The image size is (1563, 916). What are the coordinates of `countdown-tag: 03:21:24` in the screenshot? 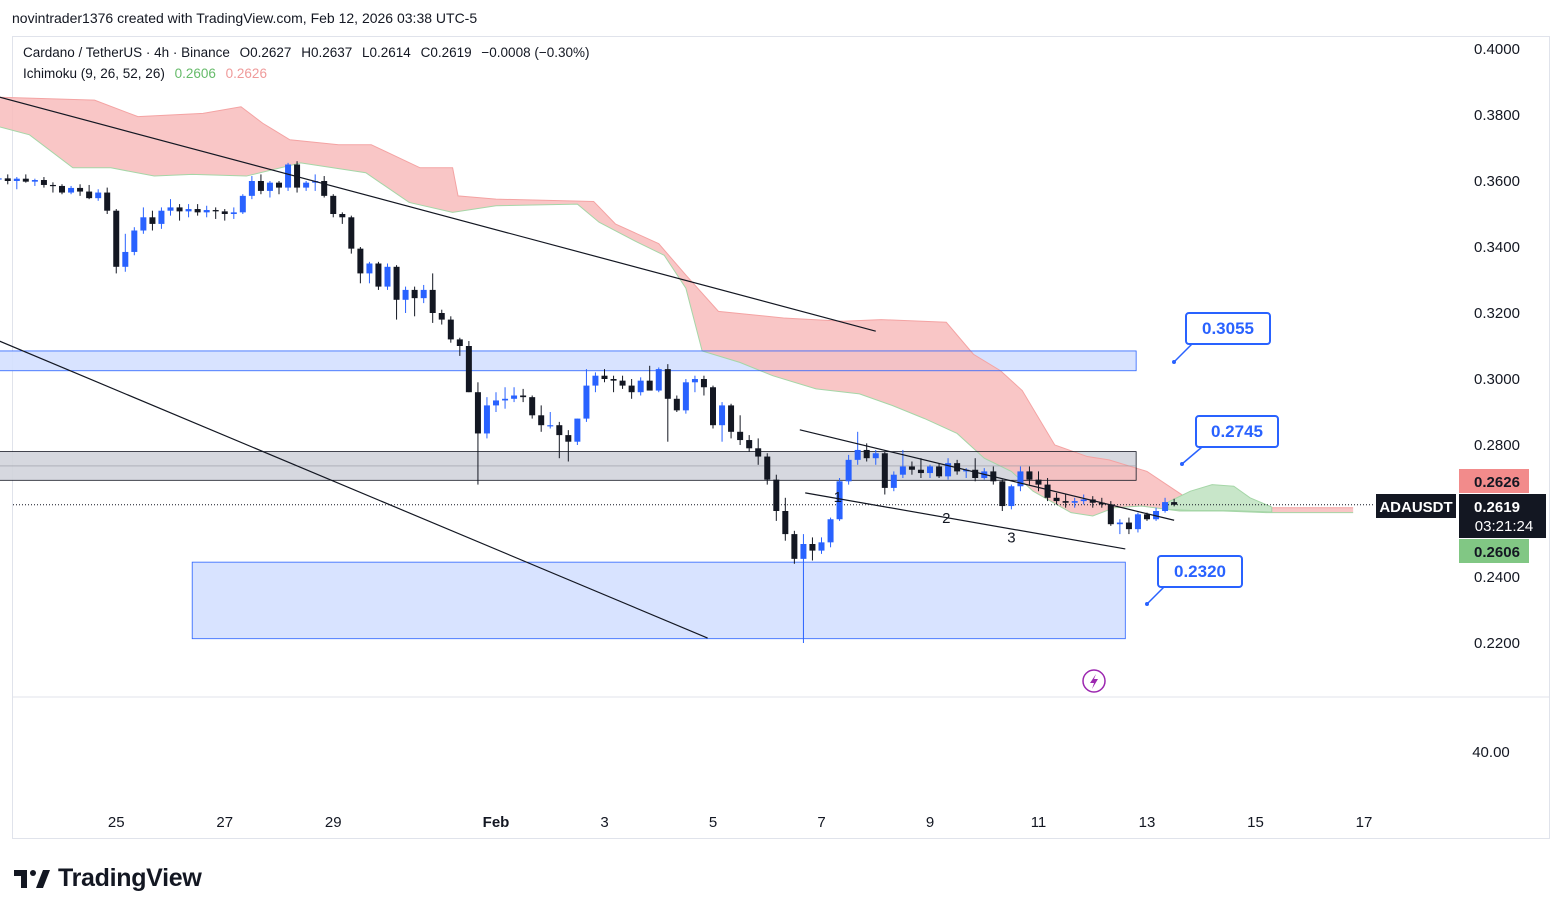 It's located at (1504, 526).